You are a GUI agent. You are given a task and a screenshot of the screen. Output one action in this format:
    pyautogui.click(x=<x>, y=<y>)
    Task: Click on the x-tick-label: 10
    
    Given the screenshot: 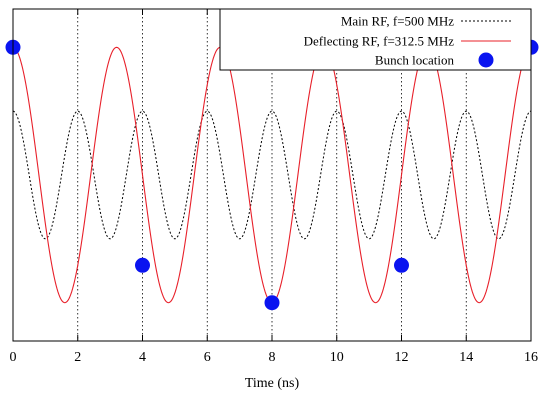 What is the action you would take?
    pyautogui.click(x=337, y=357)
    